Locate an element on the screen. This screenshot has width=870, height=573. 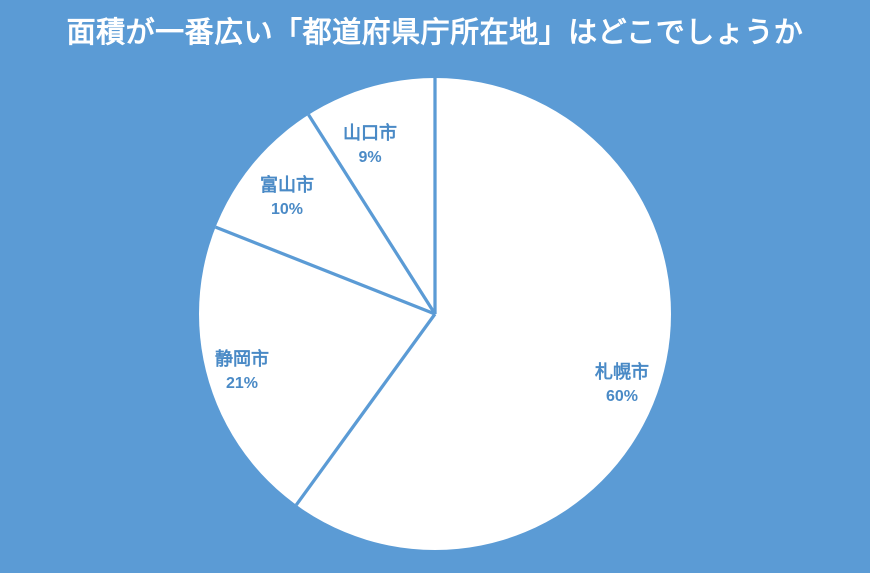
chart-title: 面積が一番広い「都道府県庁所在地」はどこでしょうか is located at coordinates (435, 33).